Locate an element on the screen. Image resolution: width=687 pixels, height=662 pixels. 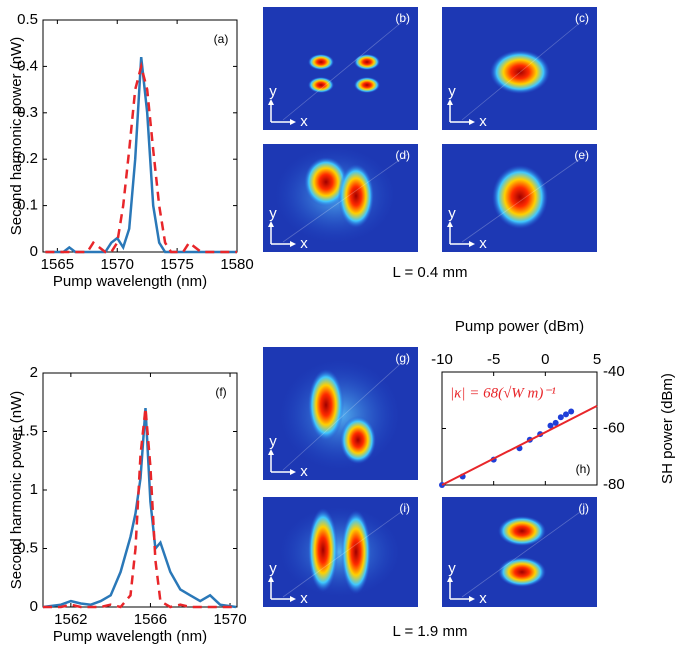
caption: L = 1.9 mm is located at coordinates (430, 631).